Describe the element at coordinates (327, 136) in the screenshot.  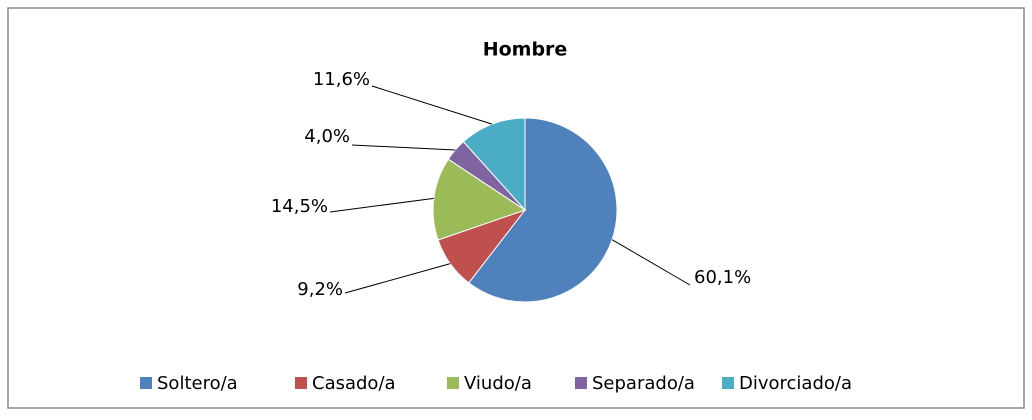
I see `data-label: 4,0%` at that location.